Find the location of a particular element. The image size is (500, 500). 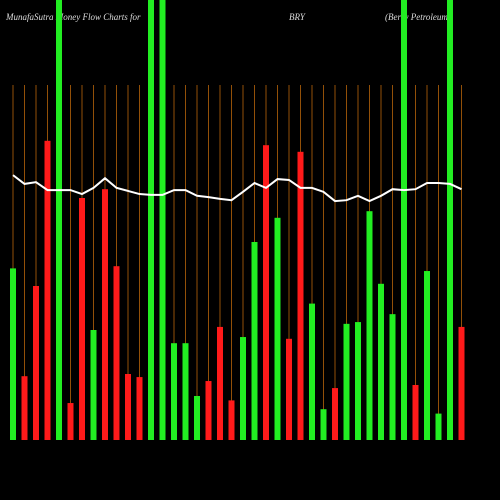

chart-title: MunafaSutra Money Flow Charts for is located at coordinates (73, 17).